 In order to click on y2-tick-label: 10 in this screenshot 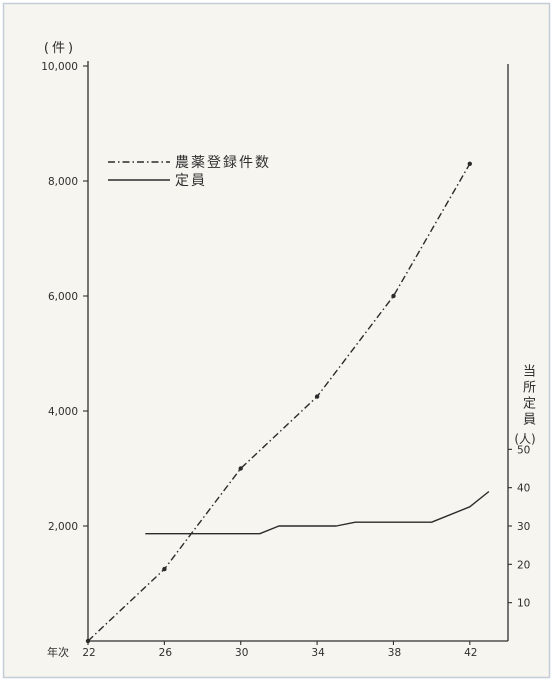, I will do `click(523, 604)`.